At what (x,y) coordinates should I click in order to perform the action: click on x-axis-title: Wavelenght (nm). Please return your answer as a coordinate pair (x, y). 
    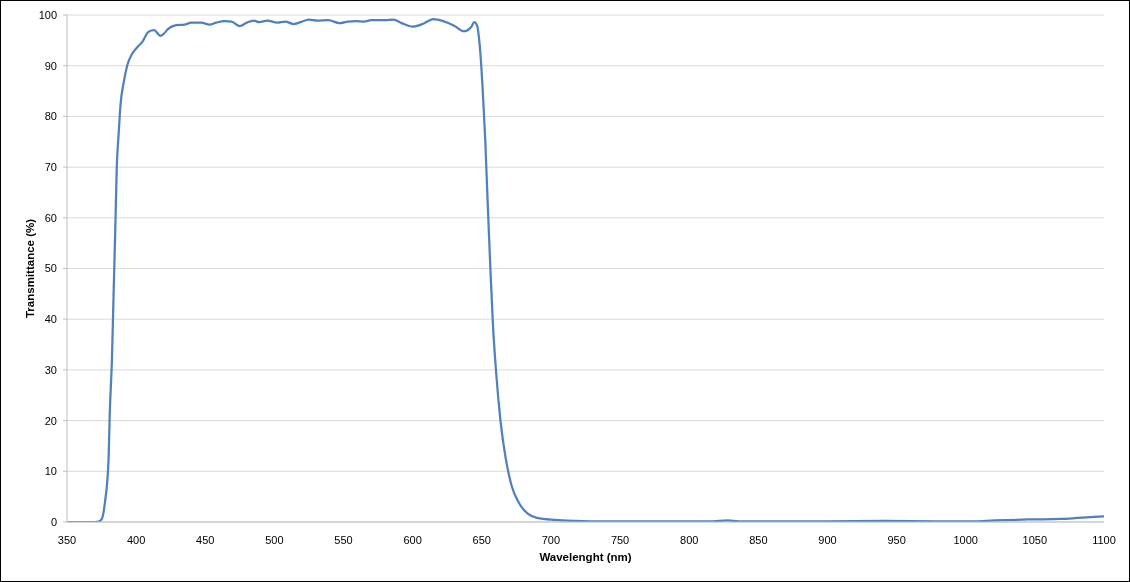
    Looking at the image, I should click on (585, 557).